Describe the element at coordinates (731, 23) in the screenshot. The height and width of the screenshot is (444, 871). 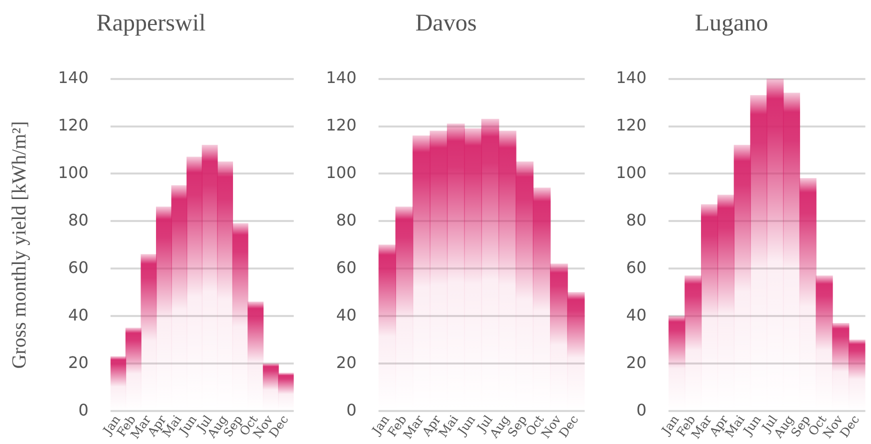
I see `chart-title: Lugano` at that location.